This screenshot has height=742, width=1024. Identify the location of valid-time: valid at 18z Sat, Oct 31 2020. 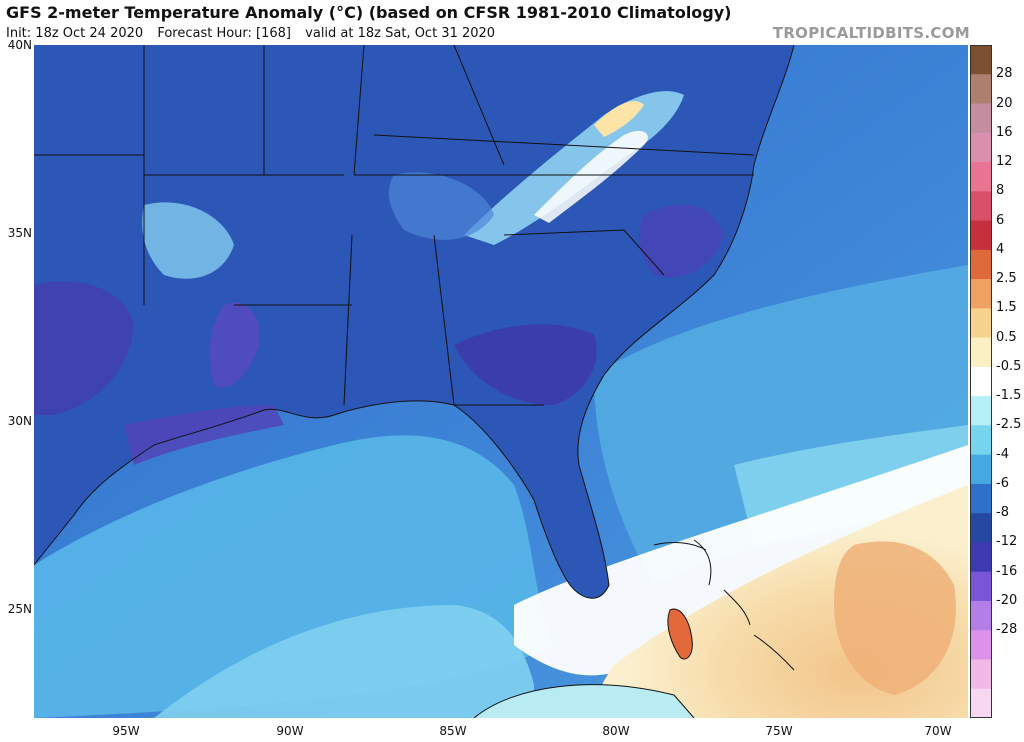
(400, 33).